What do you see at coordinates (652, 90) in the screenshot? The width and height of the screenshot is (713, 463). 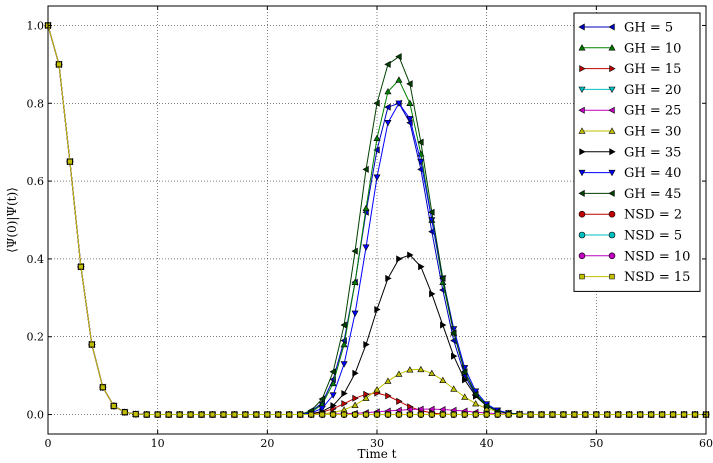 I see `legend-label: GH = 20` at bounding box center [652, 90].